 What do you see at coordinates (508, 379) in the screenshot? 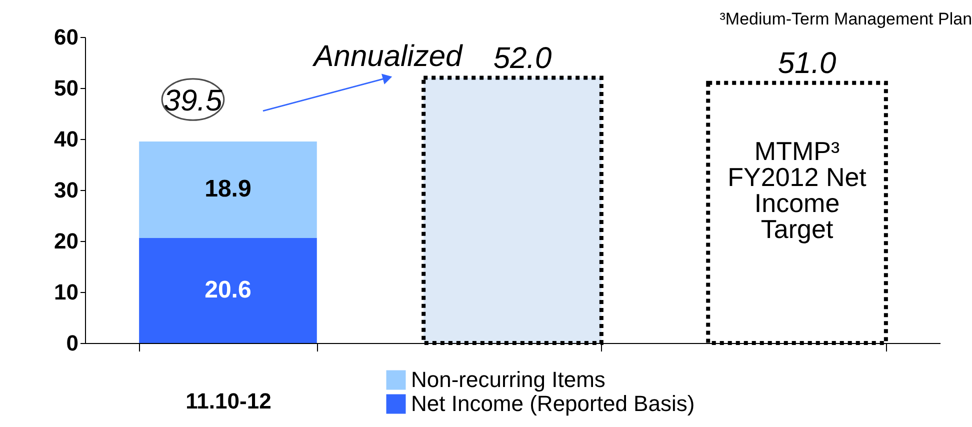
I see `legend-label: Non-recurring Items` at bounding box center [508, 379].